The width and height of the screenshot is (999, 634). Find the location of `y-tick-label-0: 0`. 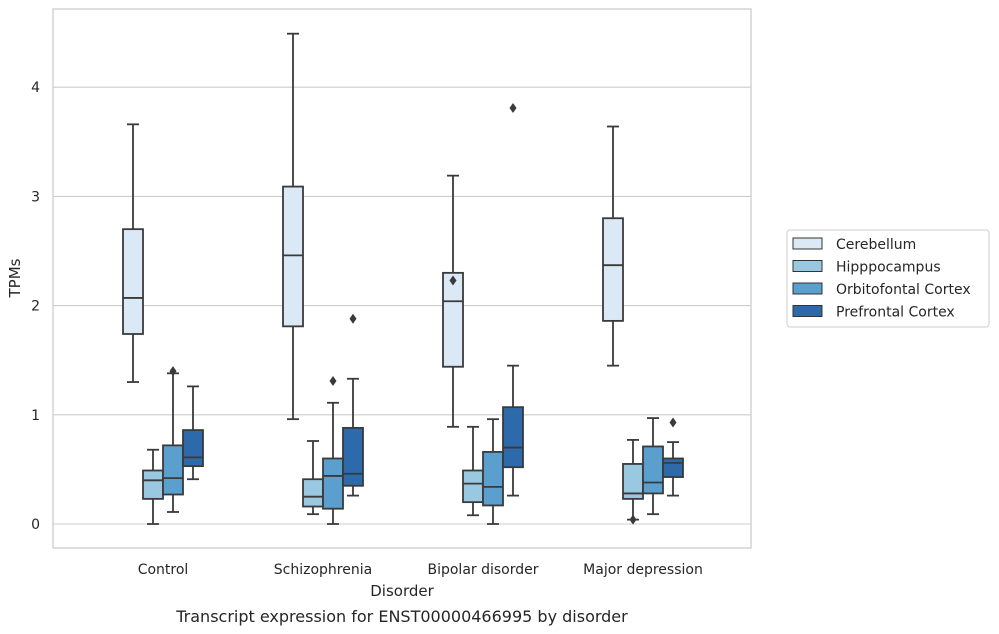

y-tick-label-0: 0 is located at coordinates (35, 525).